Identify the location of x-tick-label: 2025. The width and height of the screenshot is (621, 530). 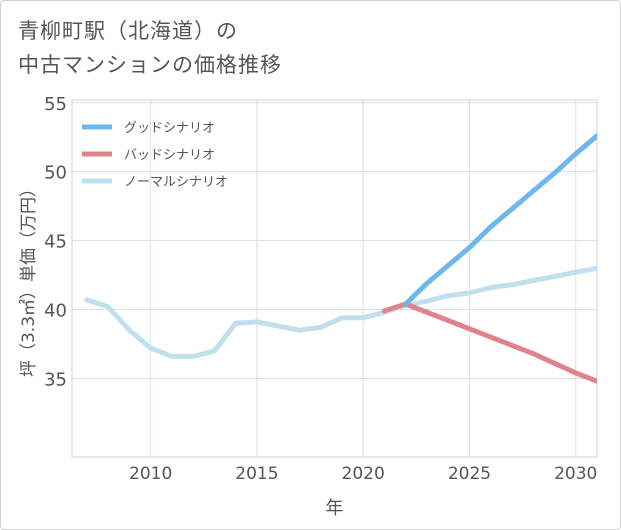
(469, 474).